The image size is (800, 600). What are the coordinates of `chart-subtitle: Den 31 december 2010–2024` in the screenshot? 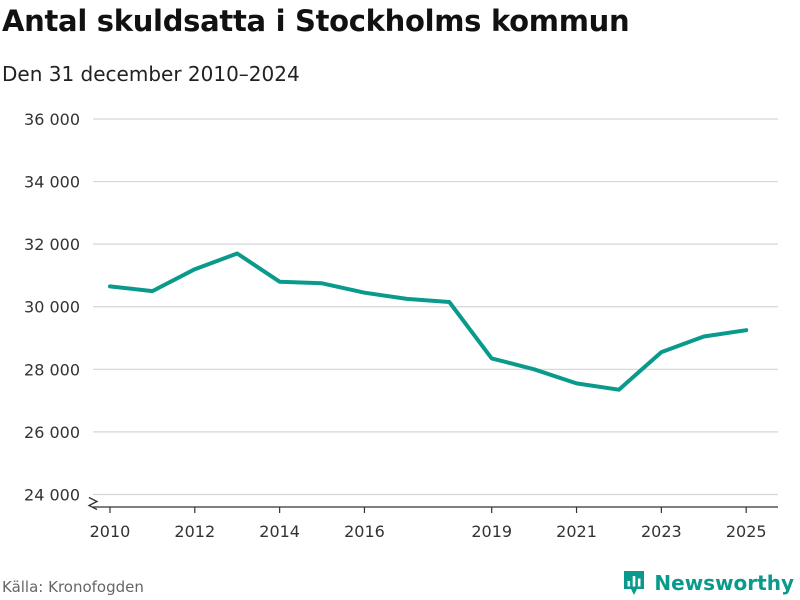 It's located at (151, 74).